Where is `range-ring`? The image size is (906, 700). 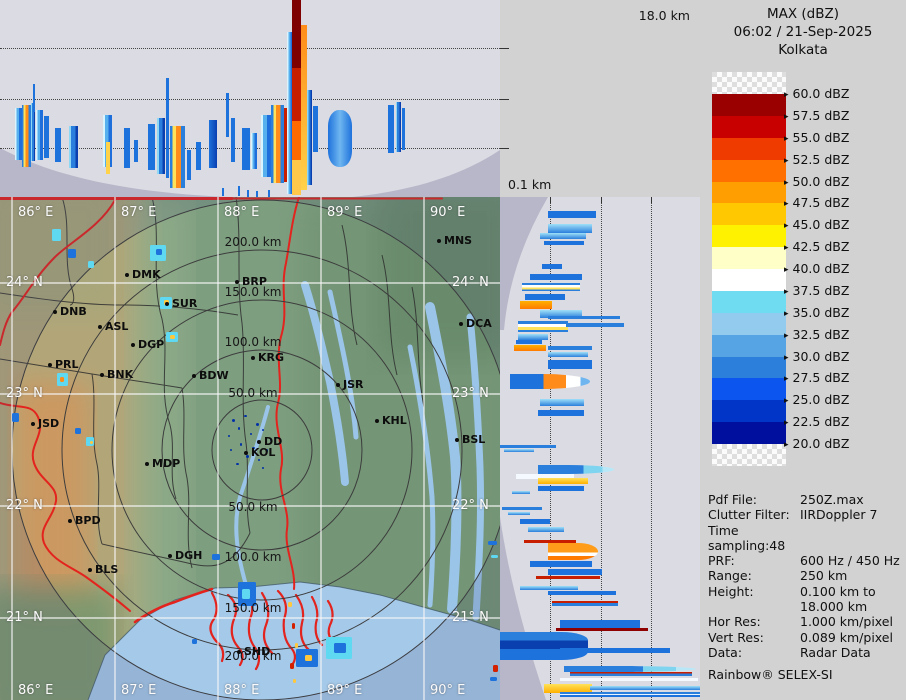 range-ring is located at coordinates (262, 450).